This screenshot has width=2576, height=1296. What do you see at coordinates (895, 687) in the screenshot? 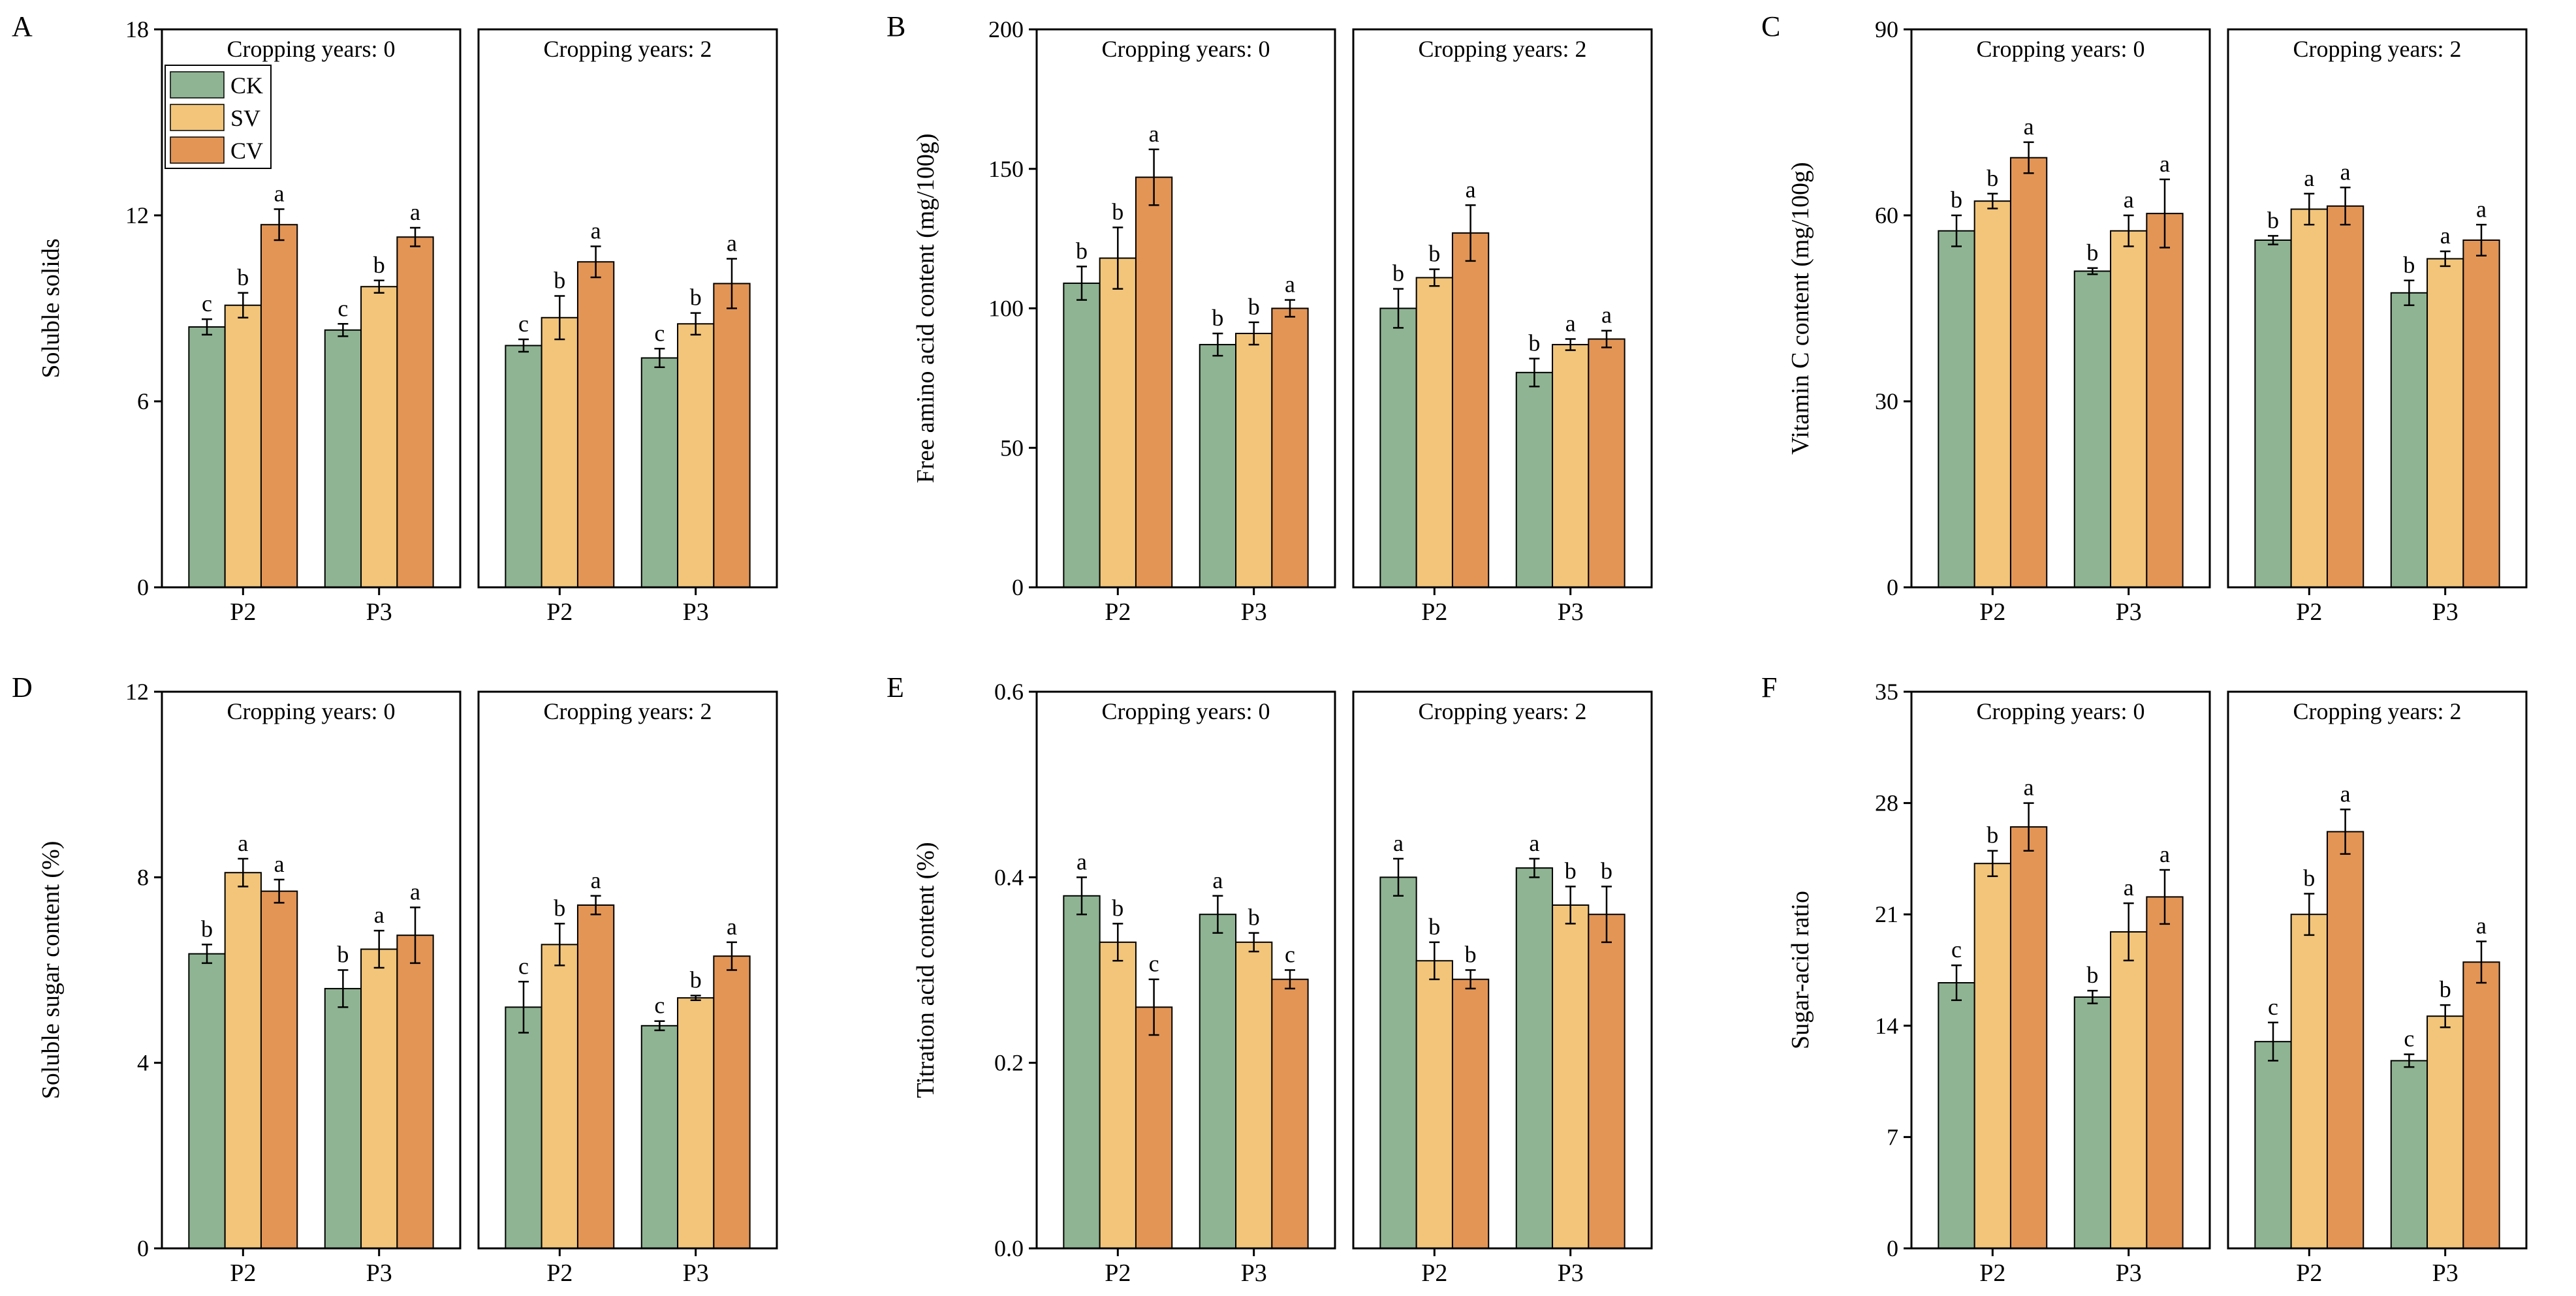
I see `panel-label: E` at bounding box center [895, 687].